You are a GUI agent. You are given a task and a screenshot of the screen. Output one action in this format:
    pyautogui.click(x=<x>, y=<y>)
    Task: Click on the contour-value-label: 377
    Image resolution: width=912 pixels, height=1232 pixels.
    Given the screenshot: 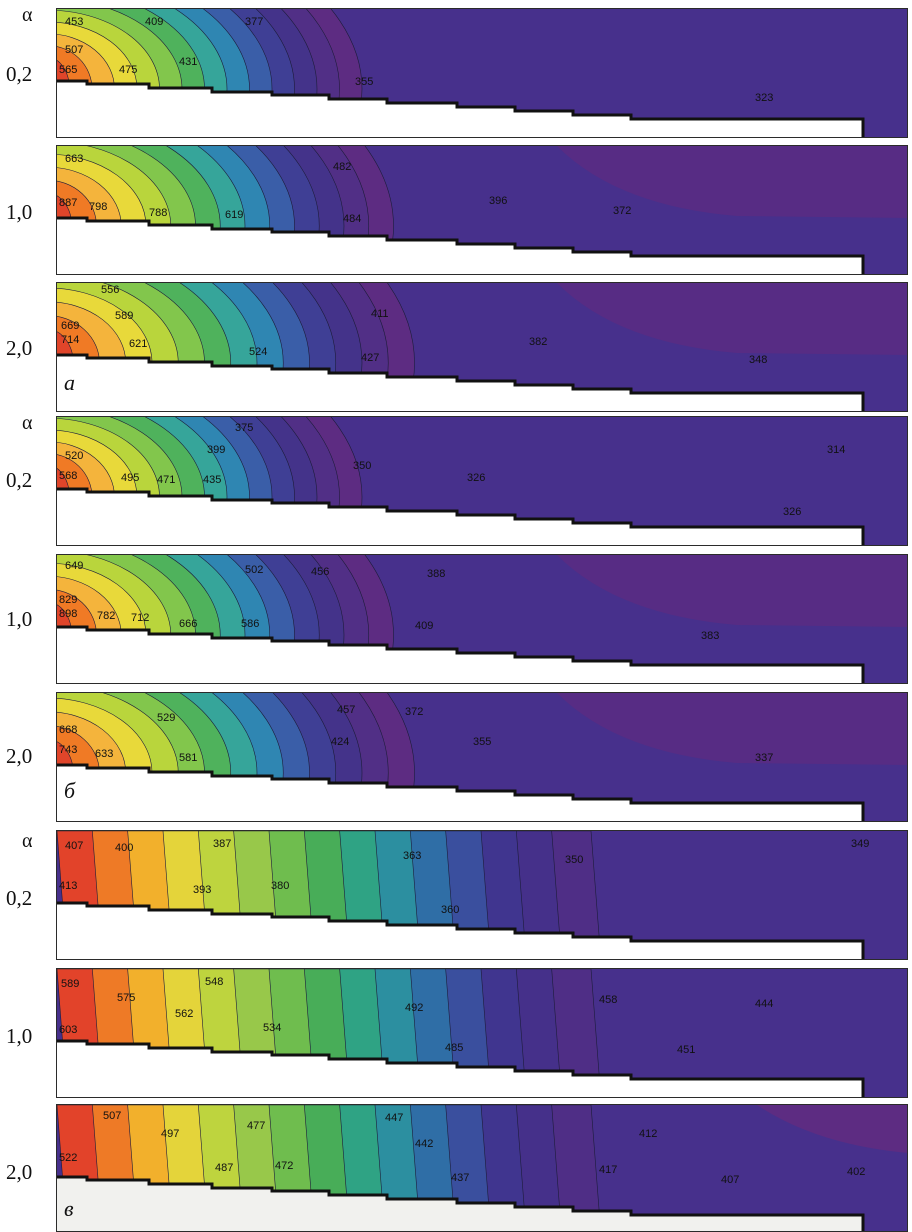 What is the action you would take?
    pyautogui.click(x=254, y=22)
    